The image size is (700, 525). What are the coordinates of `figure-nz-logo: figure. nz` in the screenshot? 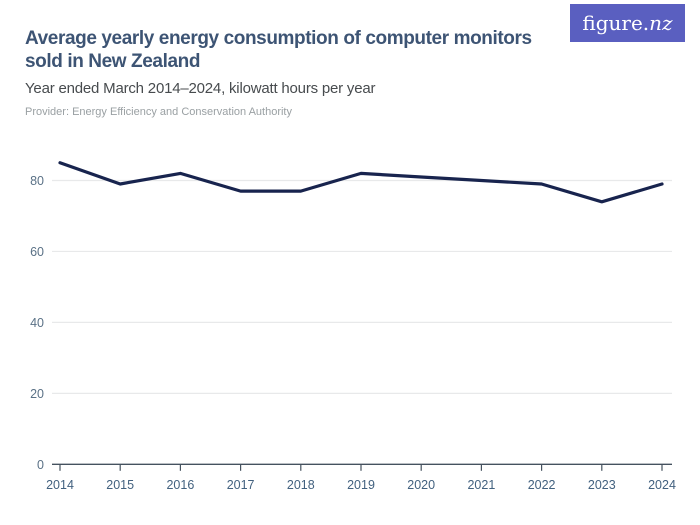 It's located at (627, 23).